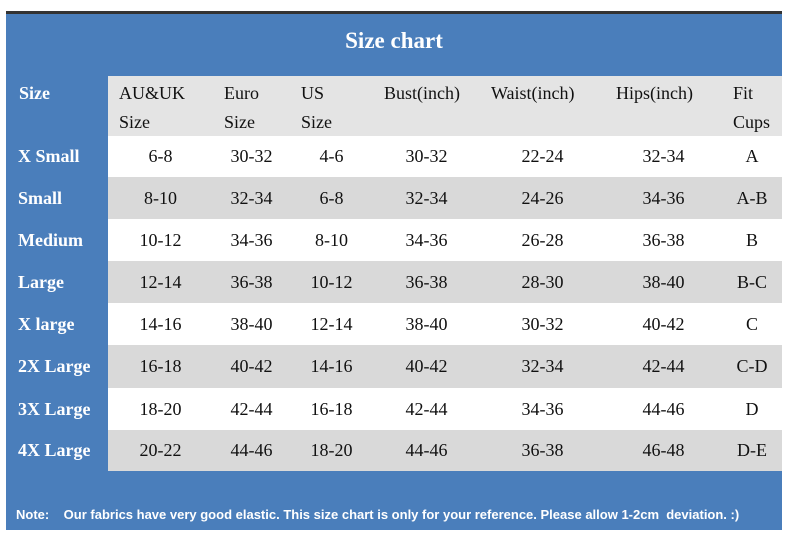 The height and width of the screenshot is (542, 799). Describe the element at coordinates (58, 240) in the screenshot. I see `size-name: Medium` at that location.